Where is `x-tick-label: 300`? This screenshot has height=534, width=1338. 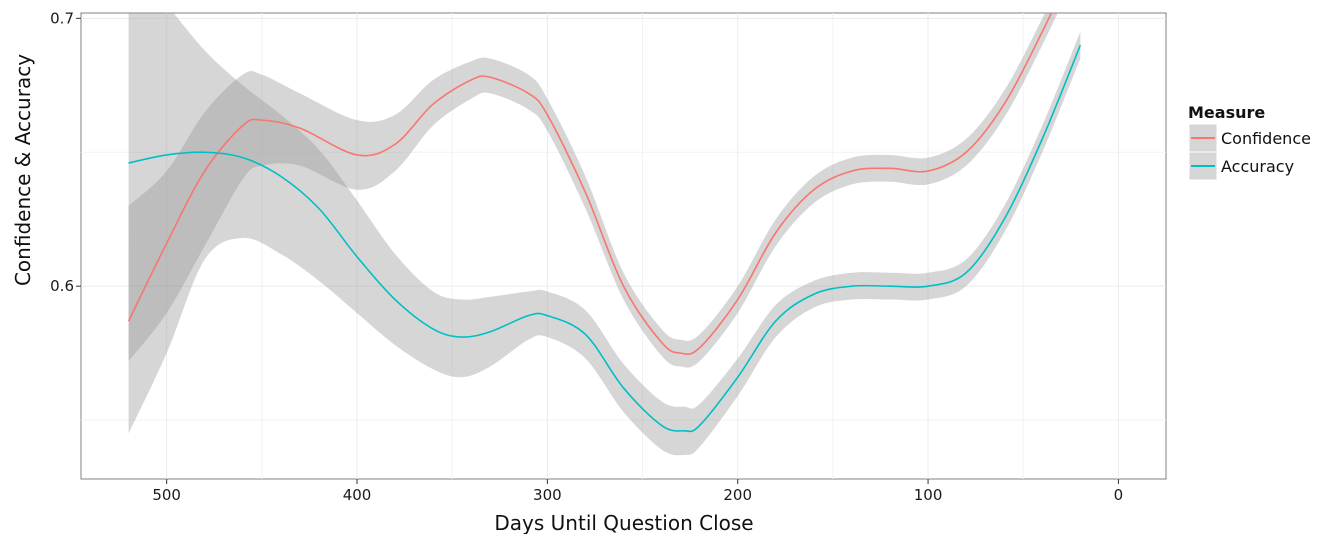
x-tick-label: 300 is located at coordinates (547, 495).